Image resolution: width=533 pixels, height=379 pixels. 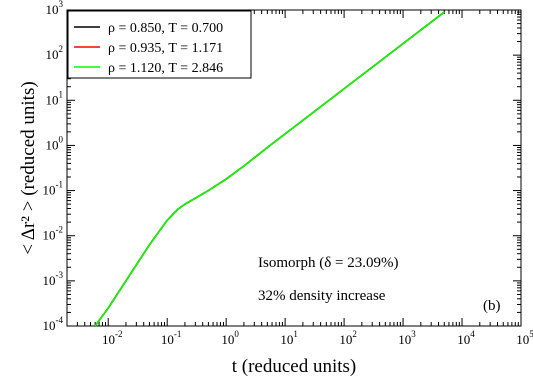 I want to click on x-tick-label: 10², so click(x=348, y=338).